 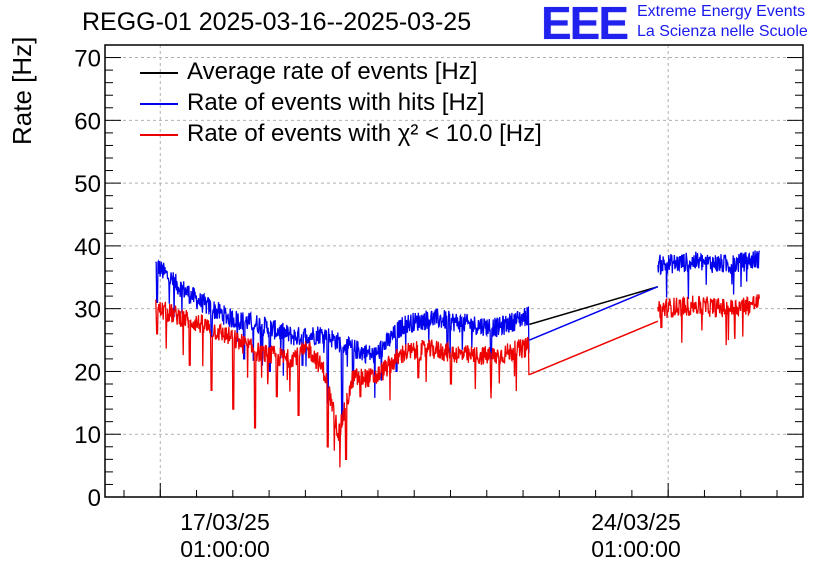 I want to click on y-tick-label-30: 30, so click(x=87, y=310).